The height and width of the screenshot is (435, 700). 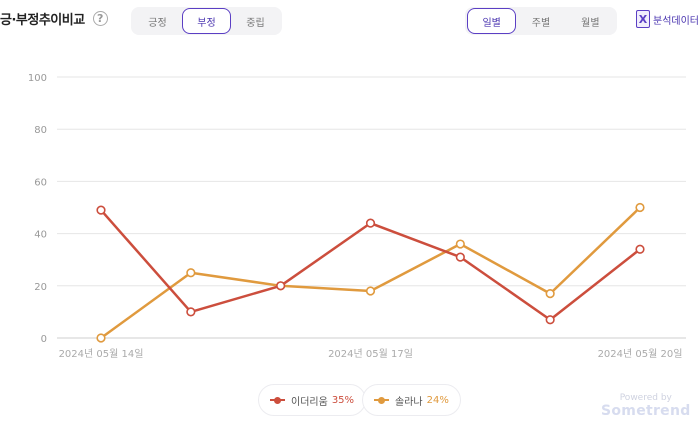 What do you see at coordinates (44, 339) in the screenshot?
I see `y-tick-label: 0` at bounding box center [44, 339].